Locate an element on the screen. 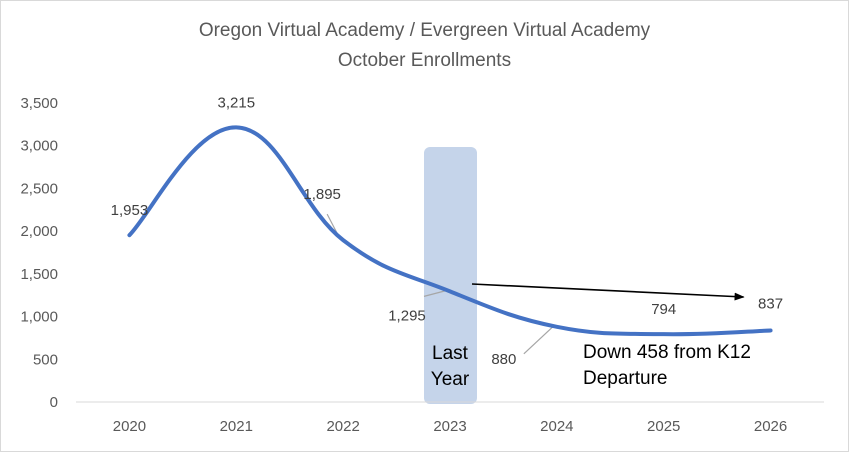 This screenshot has height=452, width=849. data-label: 794 is located at coordinates (663, 309).